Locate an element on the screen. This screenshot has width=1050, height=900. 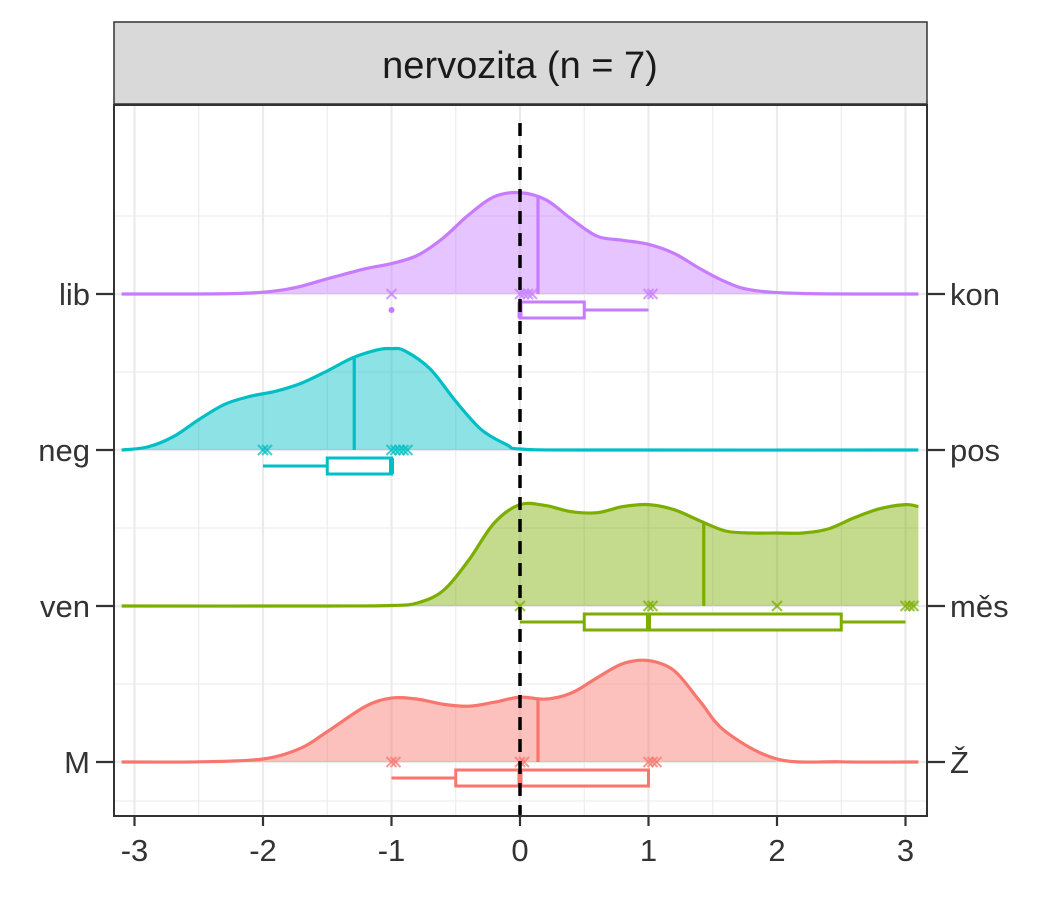
density-neg-pos is located at coordinates (520, 399).